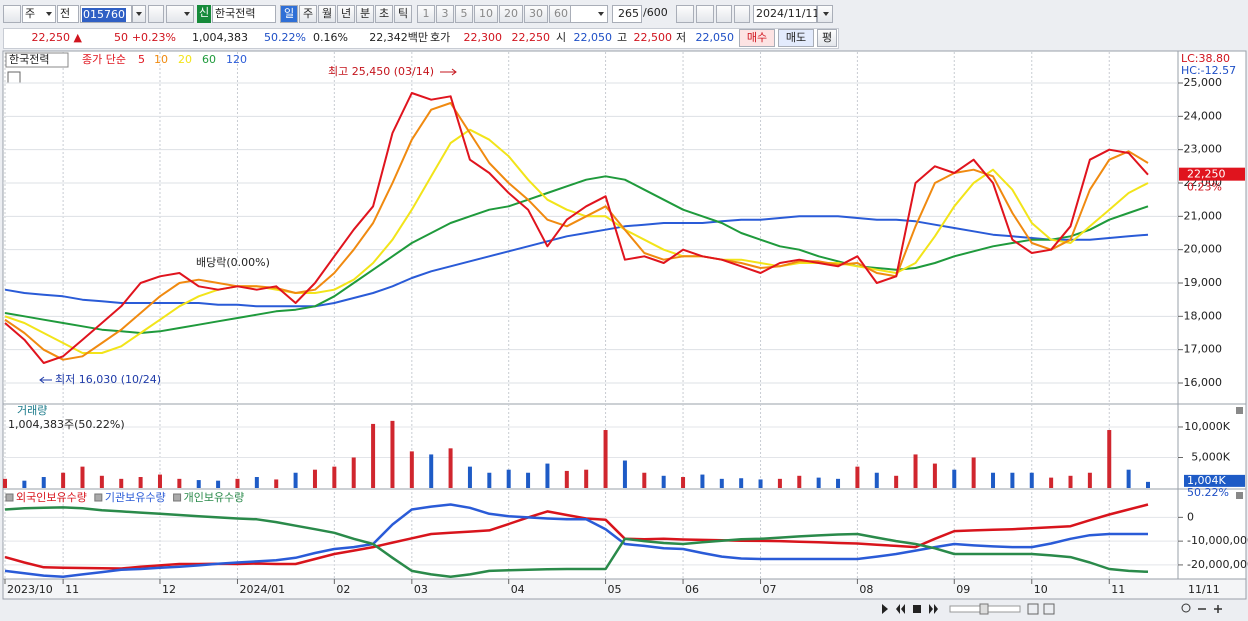  I want to click on timeframe-button: 초, so click(384, 14).